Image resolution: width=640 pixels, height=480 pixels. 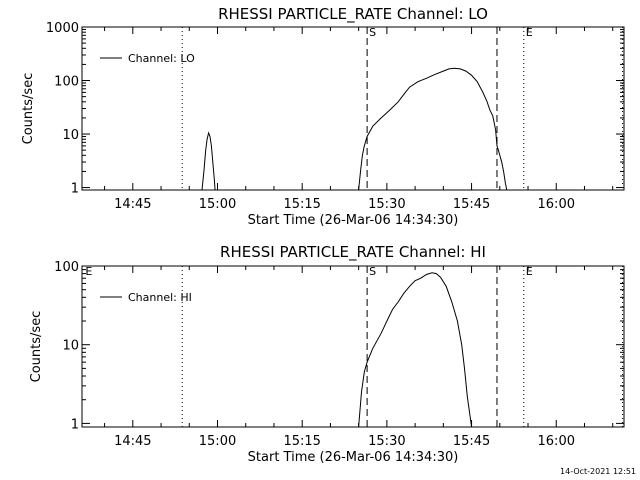 What do you see at coordinates (598, 471) in the screenshot?
I see `footer-timestamp: 14-Oct-2021 12:51` at bounding box center [598, 471].